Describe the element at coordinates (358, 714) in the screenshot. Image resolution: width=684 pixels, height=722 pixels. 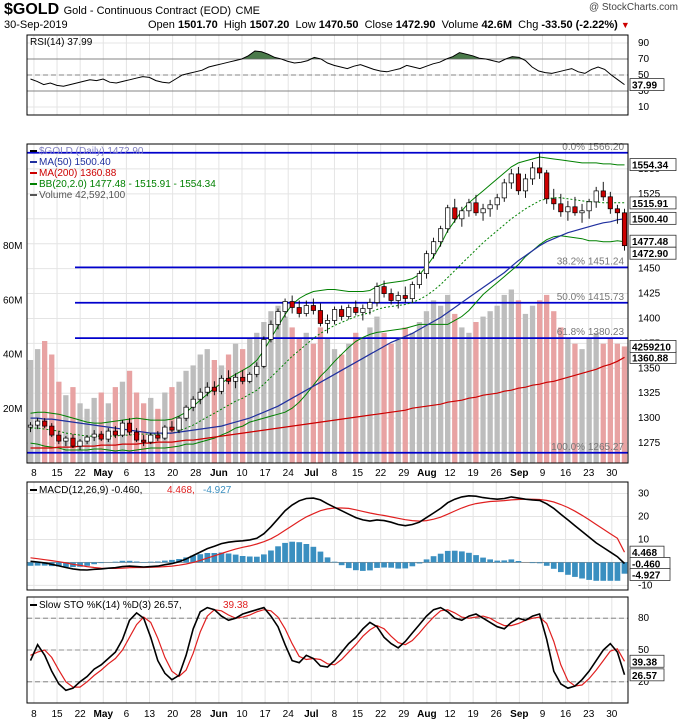
I see `x-tick-label: 15` at that location.